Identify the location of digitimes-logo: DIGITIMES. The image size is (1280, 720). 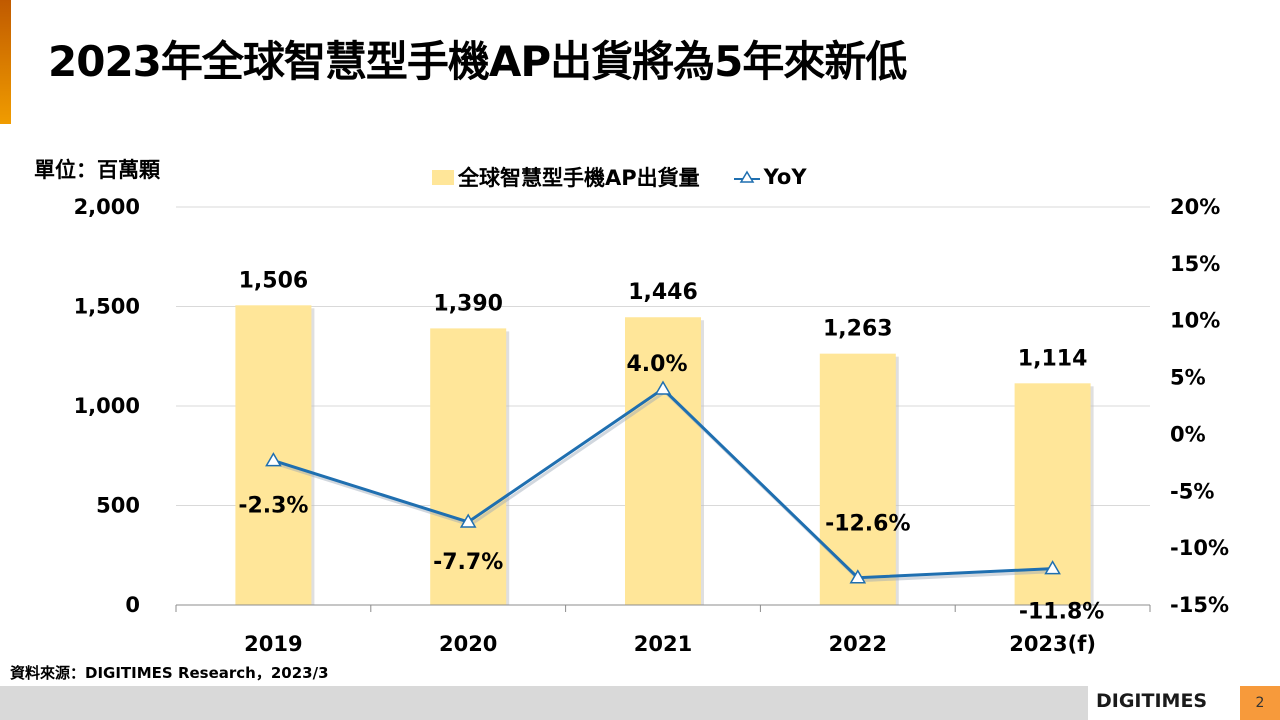
(1152, 701).